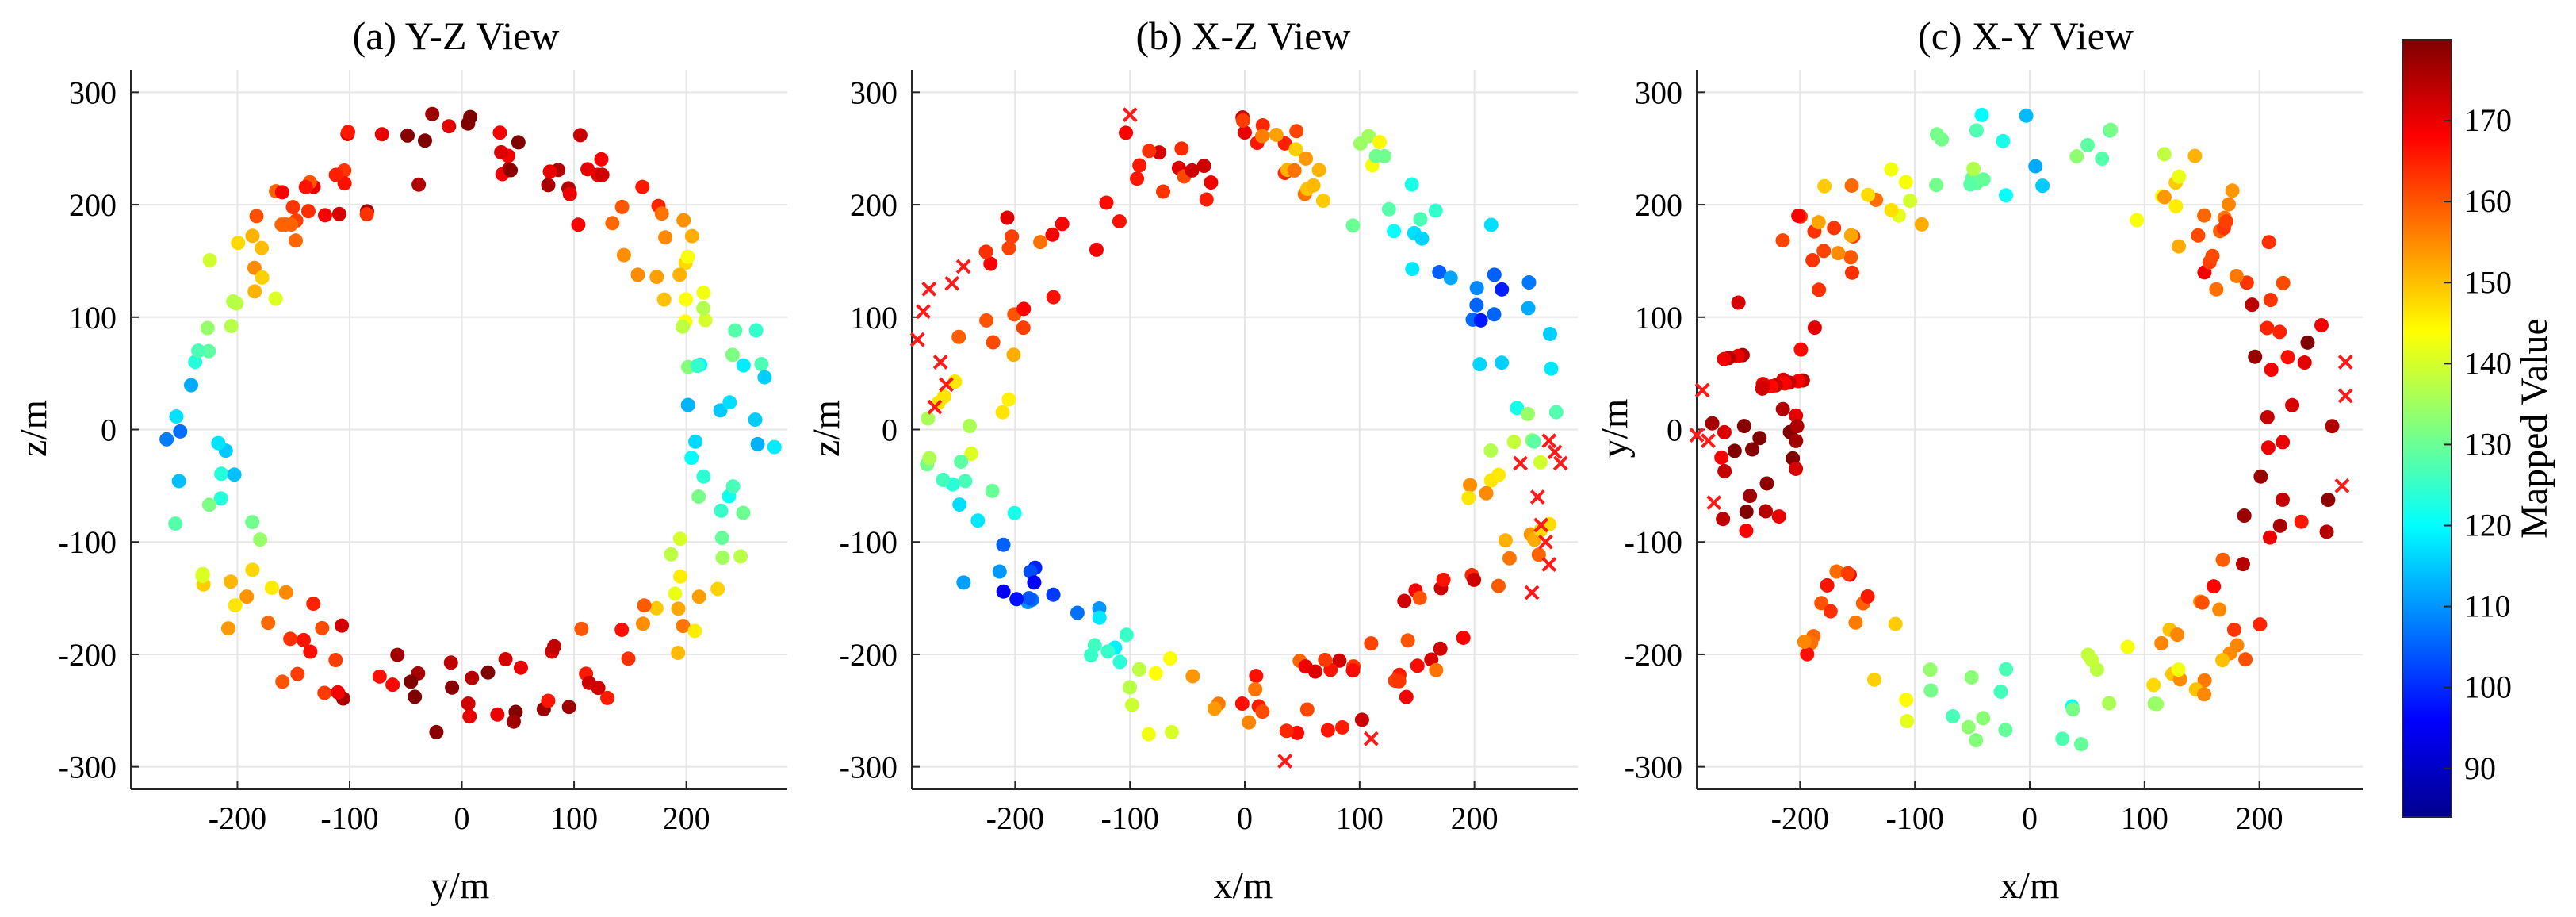 The height and width of the screenshot is (917, 2576). I want to click on x-tick-label: -200, so click(1800, 818).